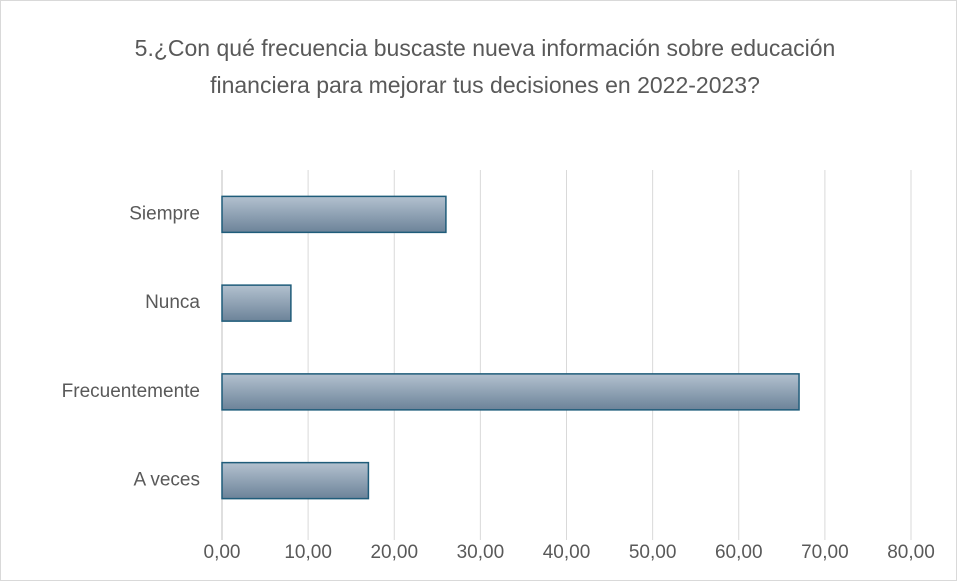 Image resolution: width=957 pixels, height=581 pixels. Describe the element at coordinates (164, 213) in the screenshot. I see `y-tick-label: Siempre` at that location.